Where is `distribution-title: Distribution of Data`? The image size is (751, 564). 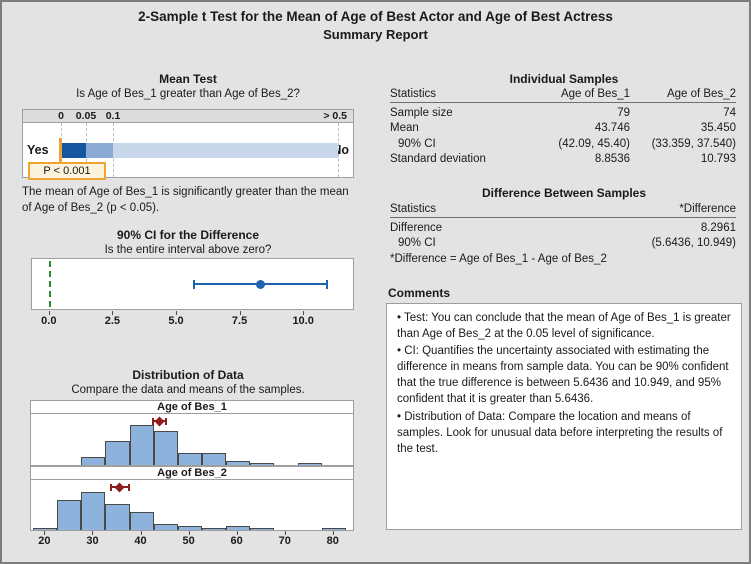
distribution-title: Distribution of Data is located at coordinates (188, 375).